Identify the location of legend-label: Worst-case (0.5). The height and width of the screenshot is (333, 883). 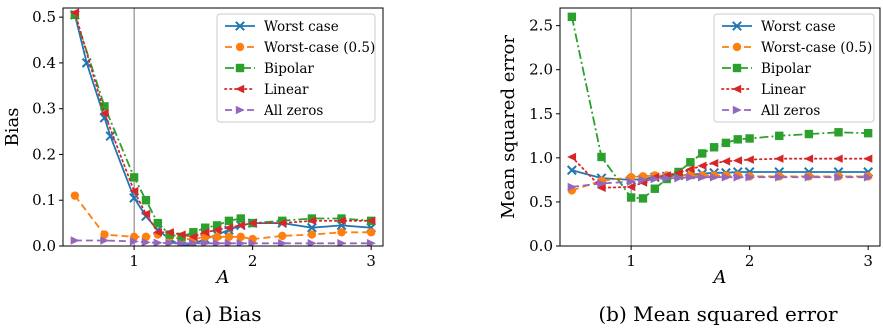
(319, 48).